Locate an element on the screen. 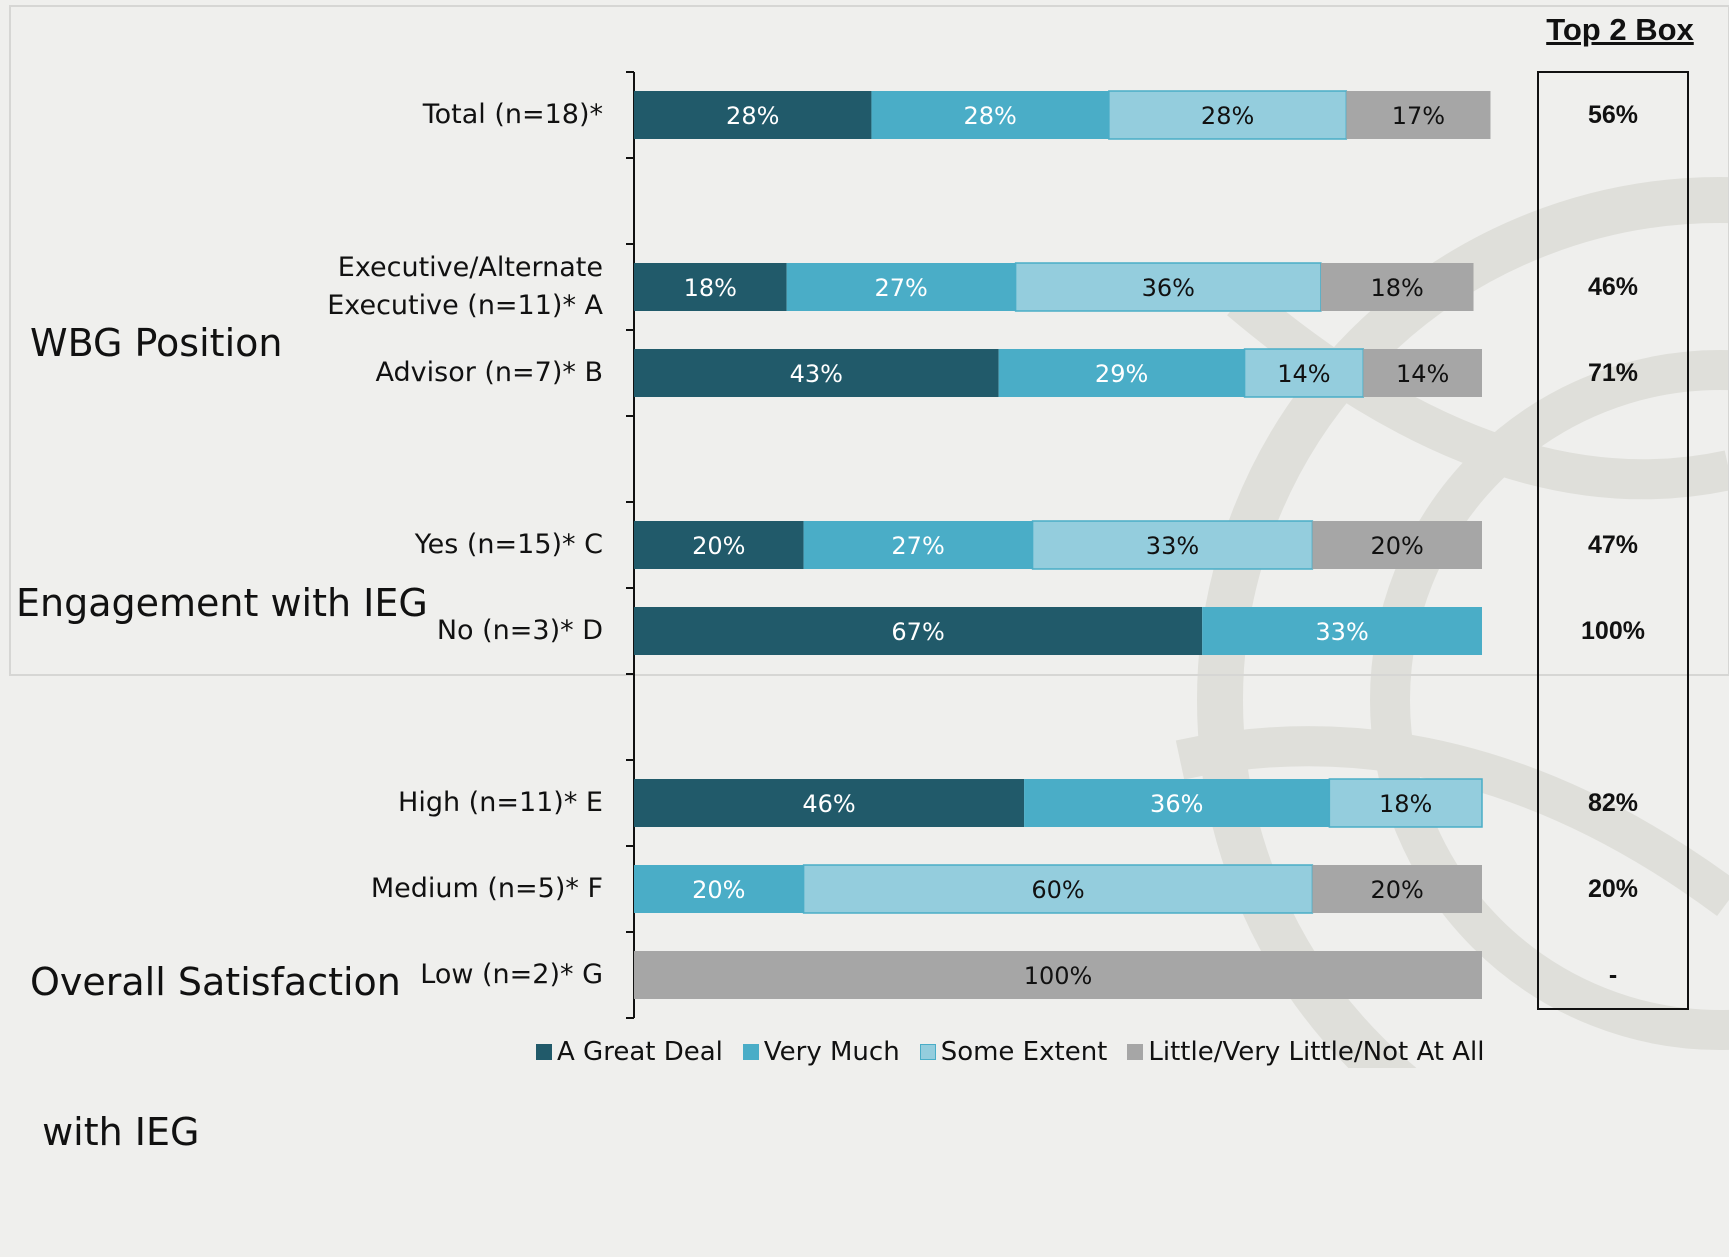 The image size is (1729, 1257). legend-item: Some Extent is located at coordinates (1013, 1052).